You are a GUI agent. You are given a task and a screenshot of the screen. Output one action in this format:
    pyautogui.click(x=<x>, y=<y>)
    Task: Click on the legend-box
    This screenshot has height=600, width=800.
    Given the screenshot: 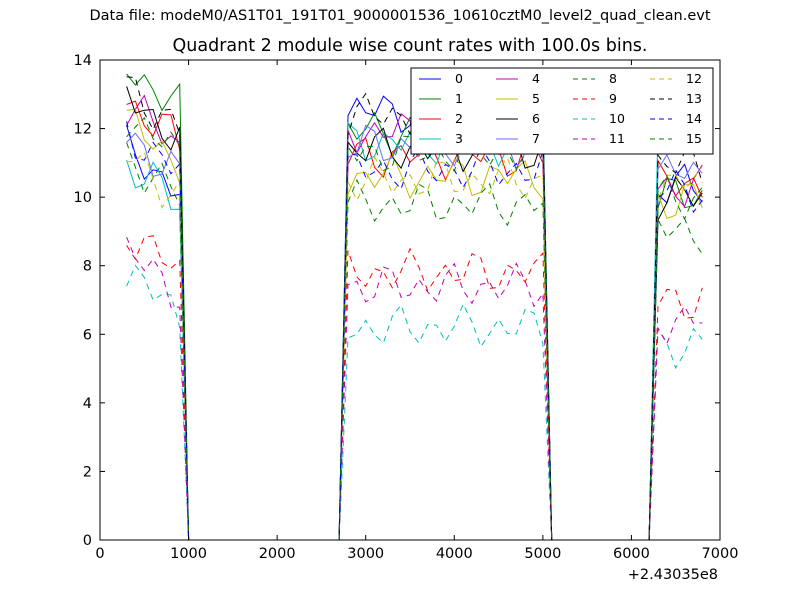 What is the action you would take?
    pyautogui.click(x=562, y=111)
    